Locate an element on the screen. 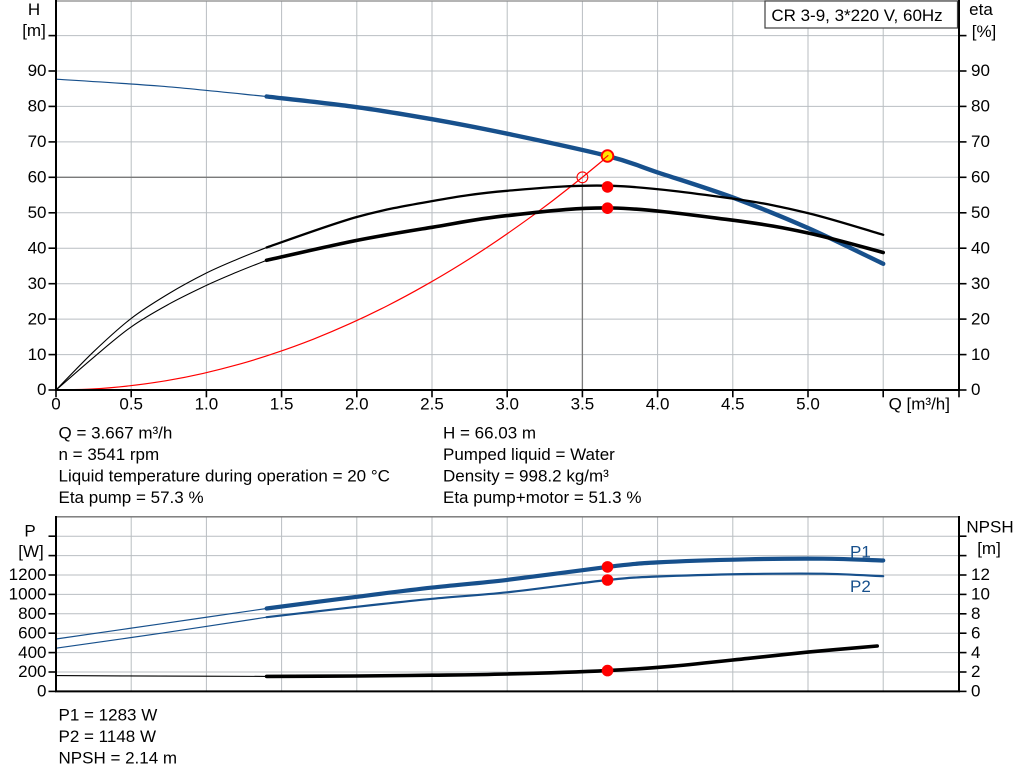 The width and height of the screenshot is (1024, 781). svg-text: 200 is located at coordinates (32, 671).